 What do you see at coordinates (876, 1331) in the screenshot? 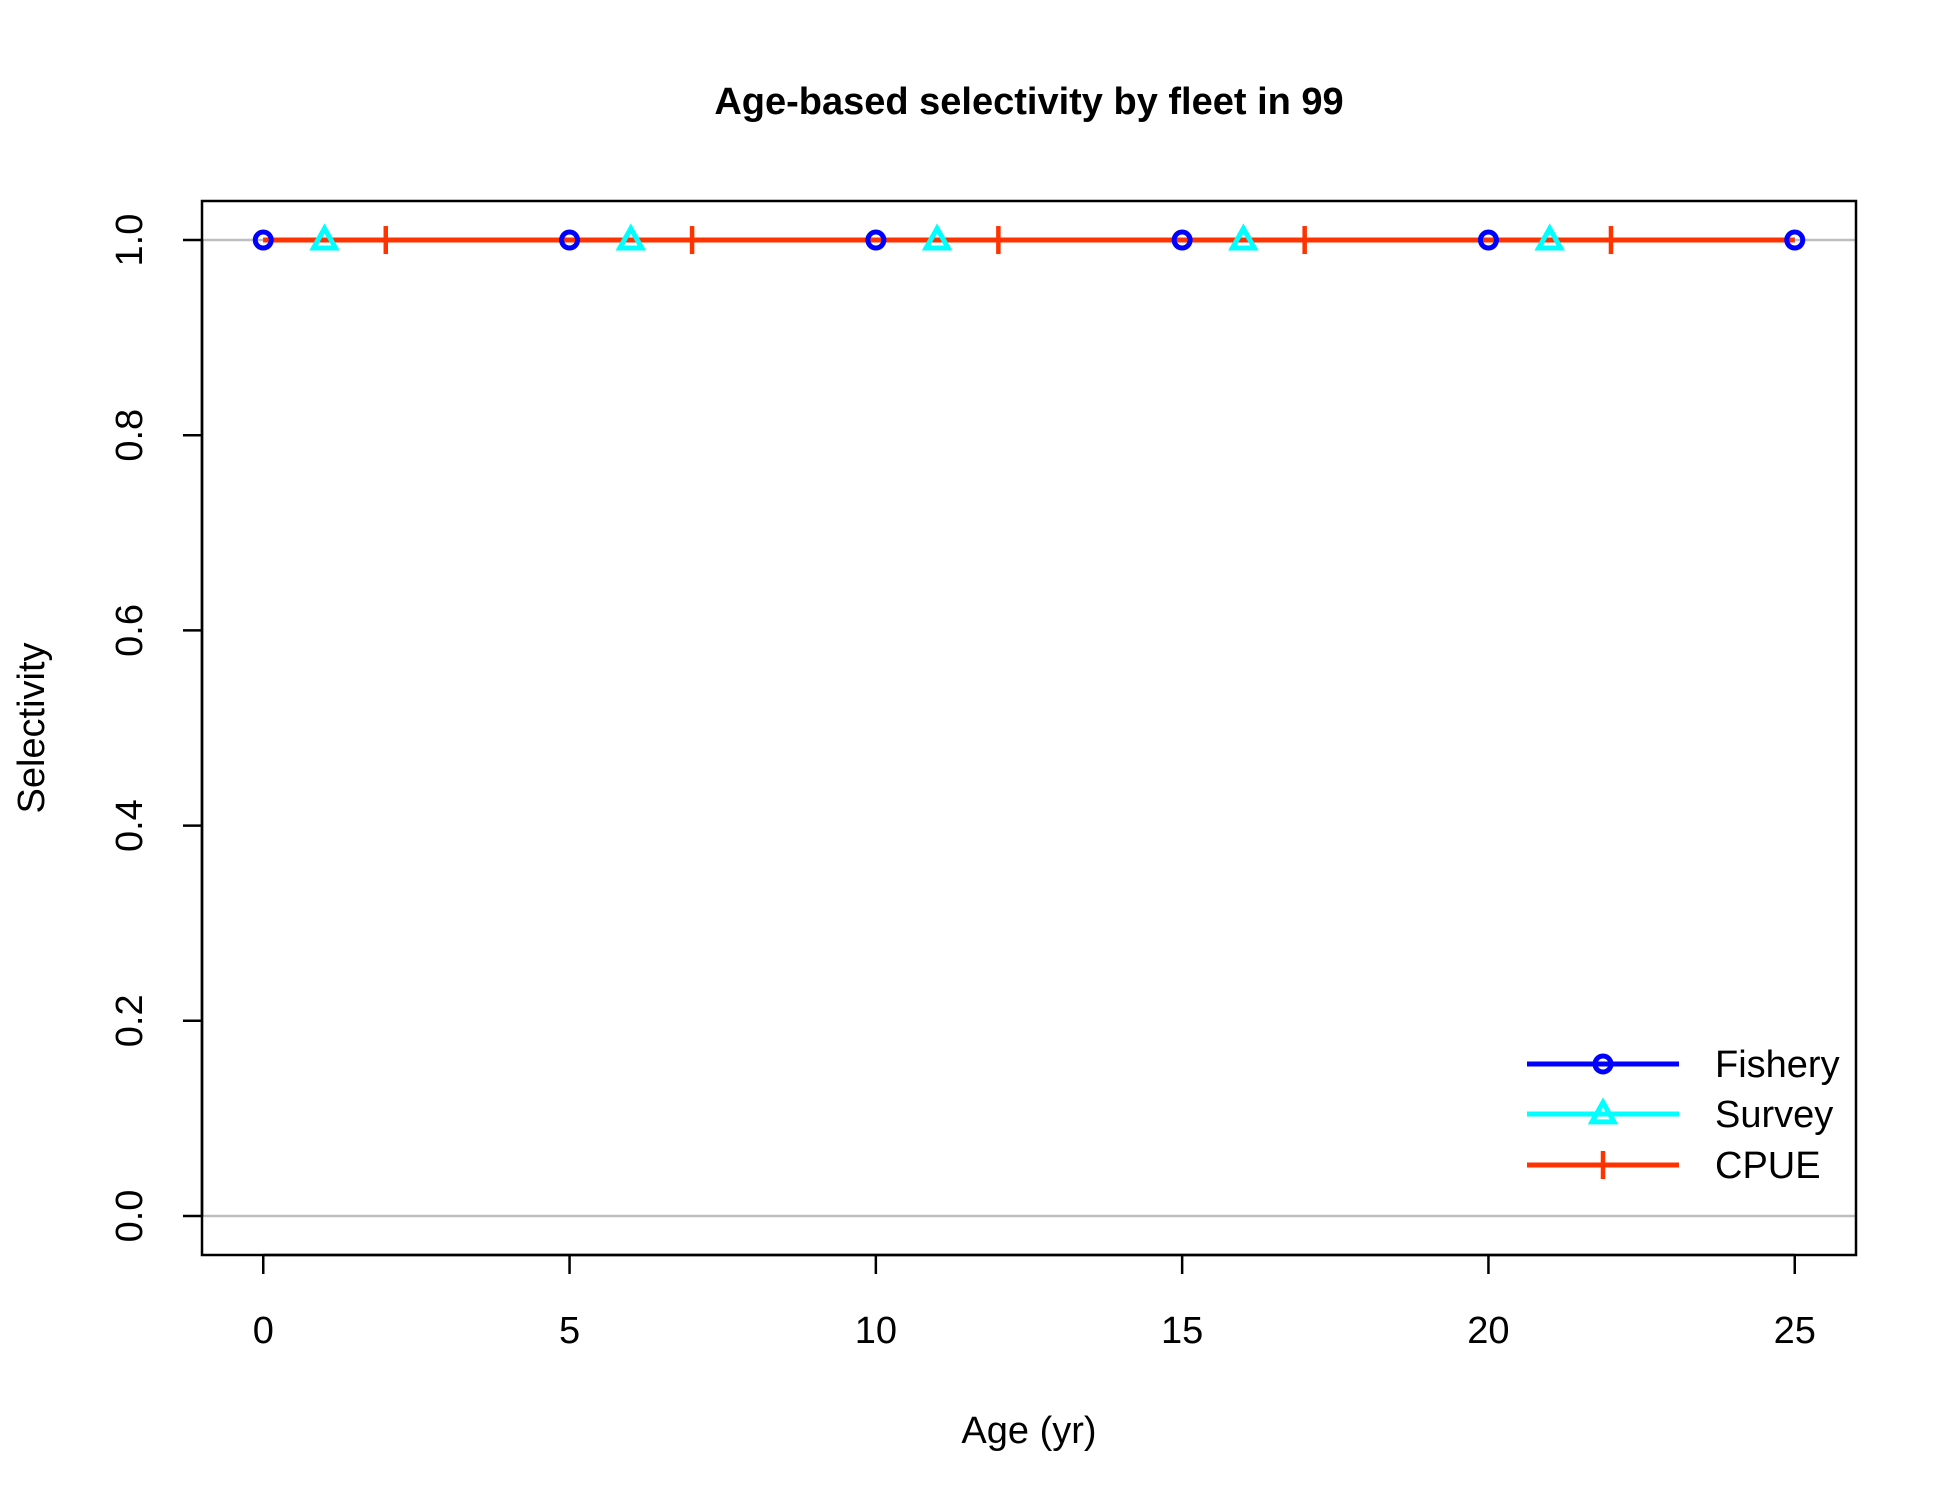
I see `x-tick-label-2: 10` at bounding box center [876, 1331].